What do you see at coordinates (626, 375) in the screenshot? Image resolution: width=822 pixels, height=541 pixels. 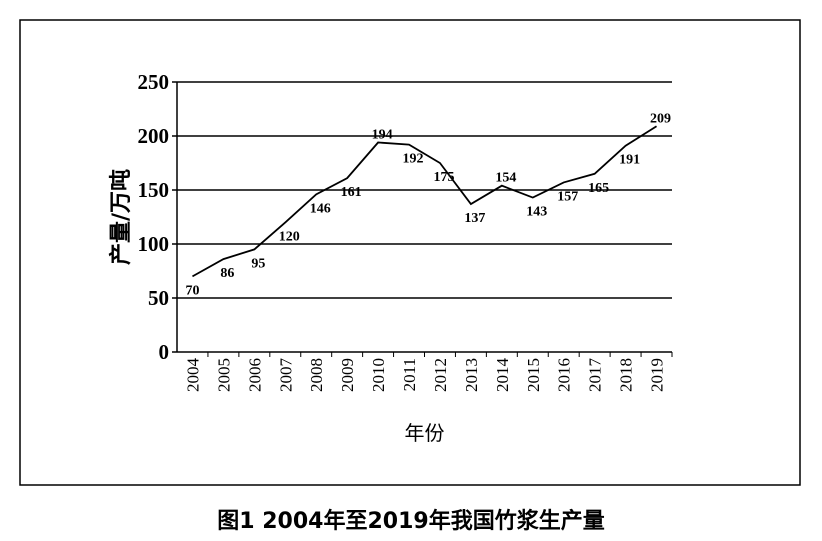 I see `x-tick-label: 2018` at bounding box center [626, 375].